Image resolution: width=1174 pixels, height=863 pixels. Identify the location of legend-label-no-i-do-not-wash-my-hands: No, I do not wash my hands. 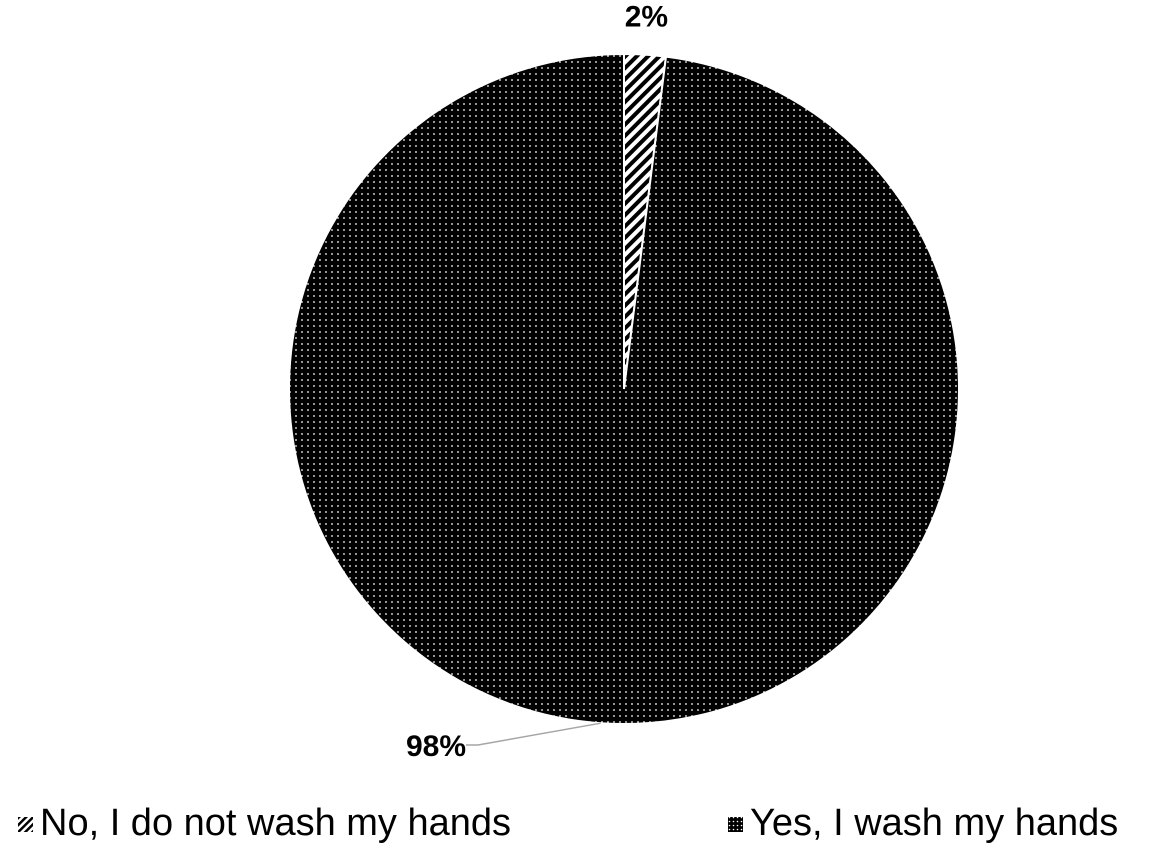
(275, 823).